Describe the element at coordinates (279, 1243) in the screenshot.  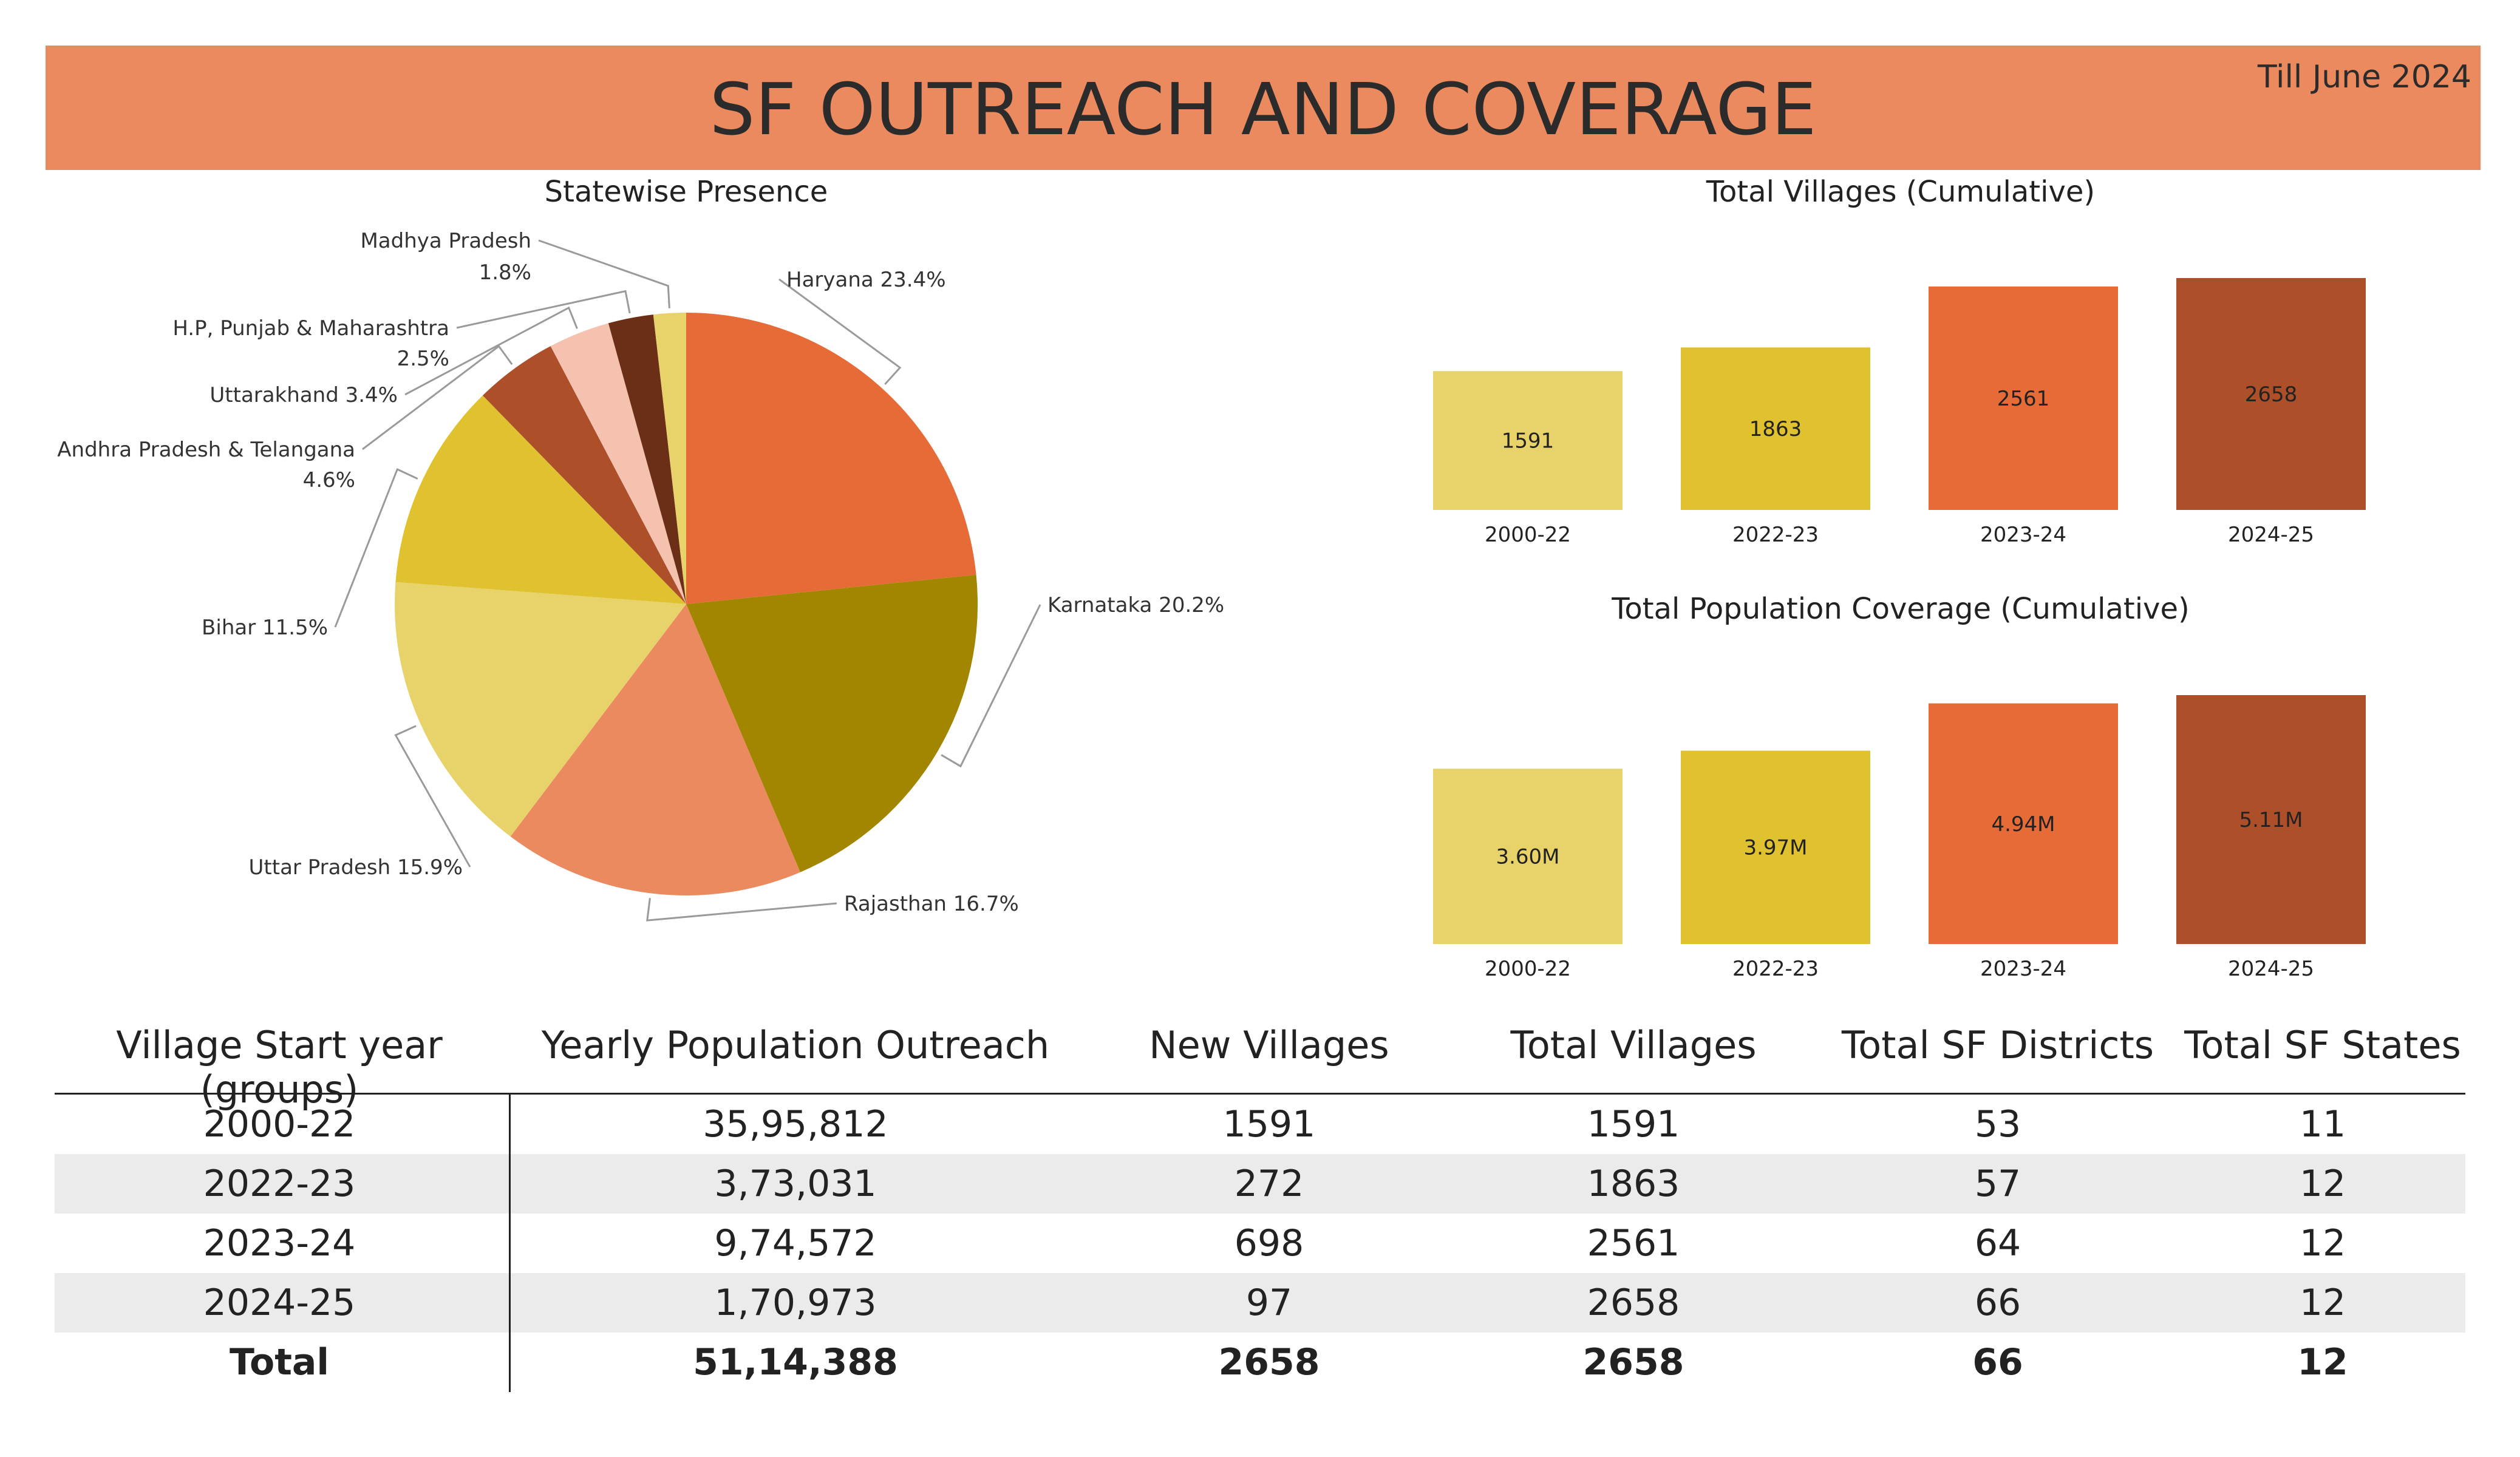
I see `cell-year: 2023-24` at that location.